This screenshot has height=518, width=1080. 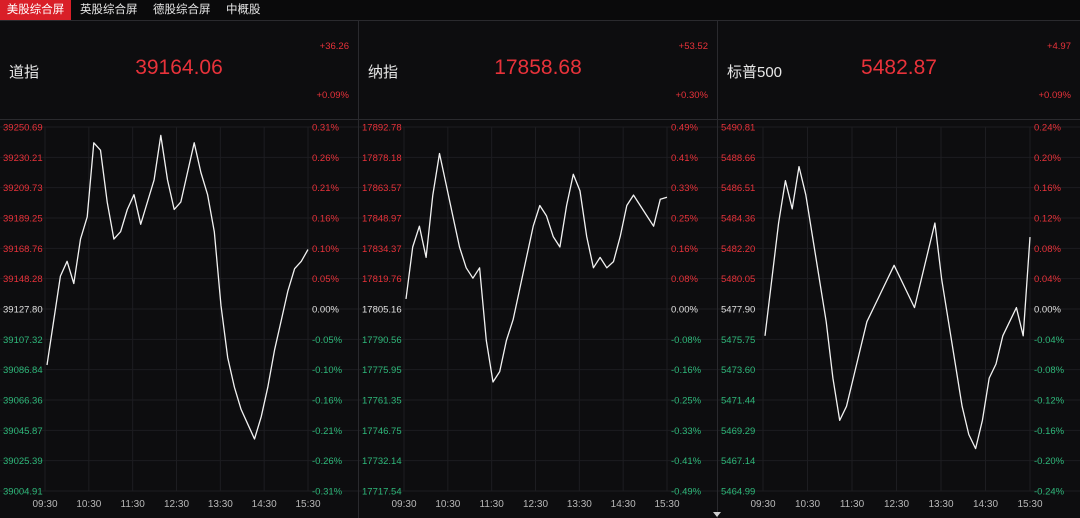 What do you see at coordinates (327, 340) in the screenshot?
I see `pct-tick-label: -0.05%` at bounding box center [327, 340].